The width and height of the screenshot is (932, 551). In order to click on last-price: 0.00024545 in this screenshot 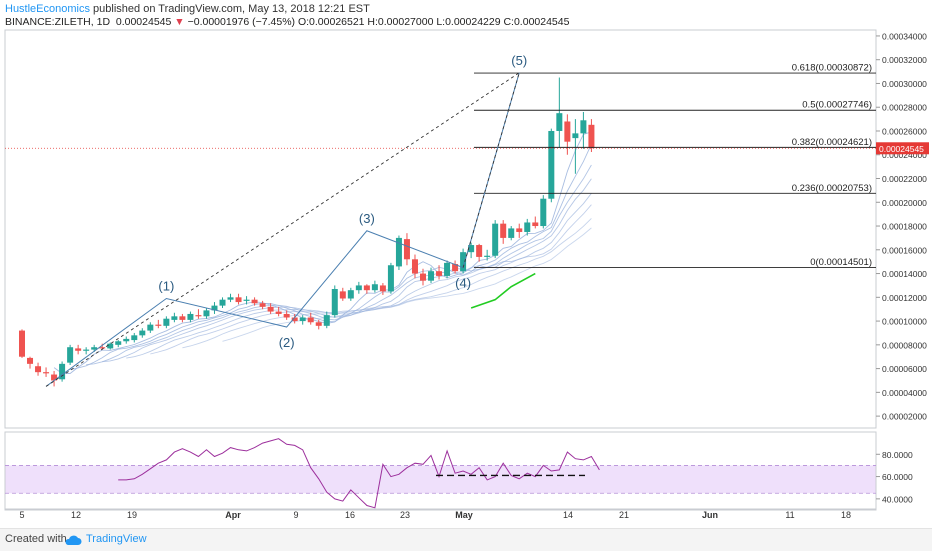, I will do `click(143, 22)`.